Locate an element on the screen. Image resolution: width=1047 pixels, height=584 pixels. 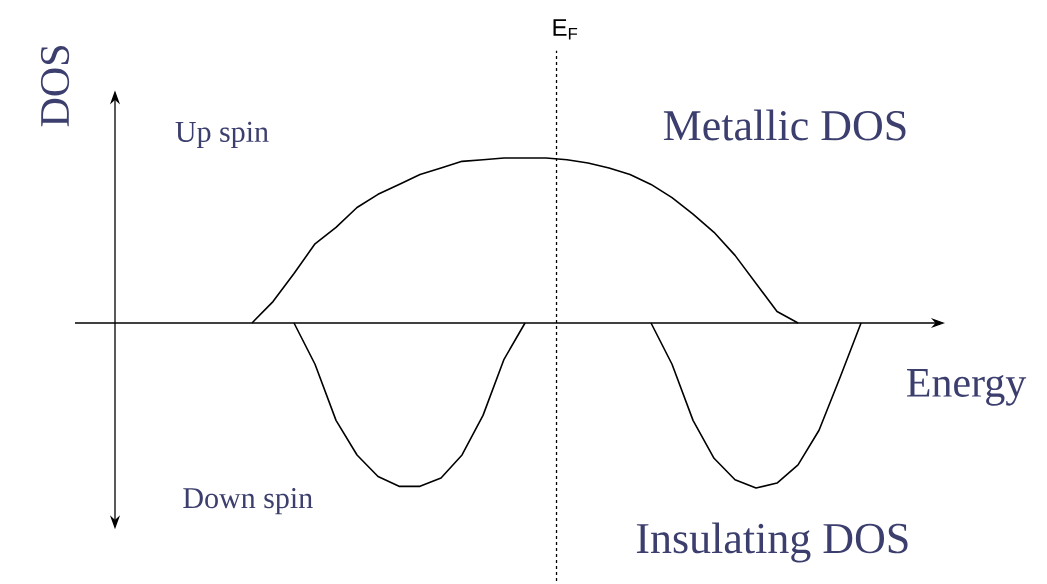
text: Insulating DOS is located at coordinates (772, 542).